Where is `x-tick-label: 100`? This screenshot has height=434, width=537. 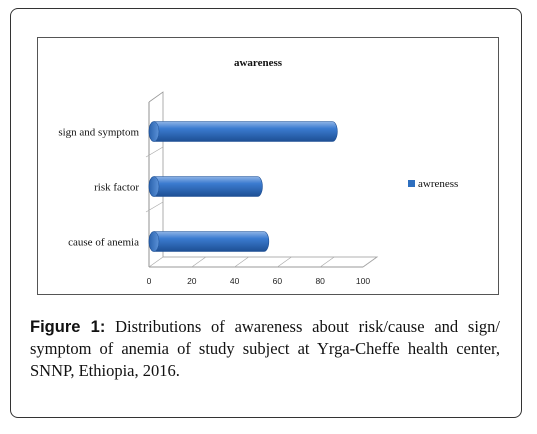 x-tick-label: 100 is located at coordinates (363, 281).